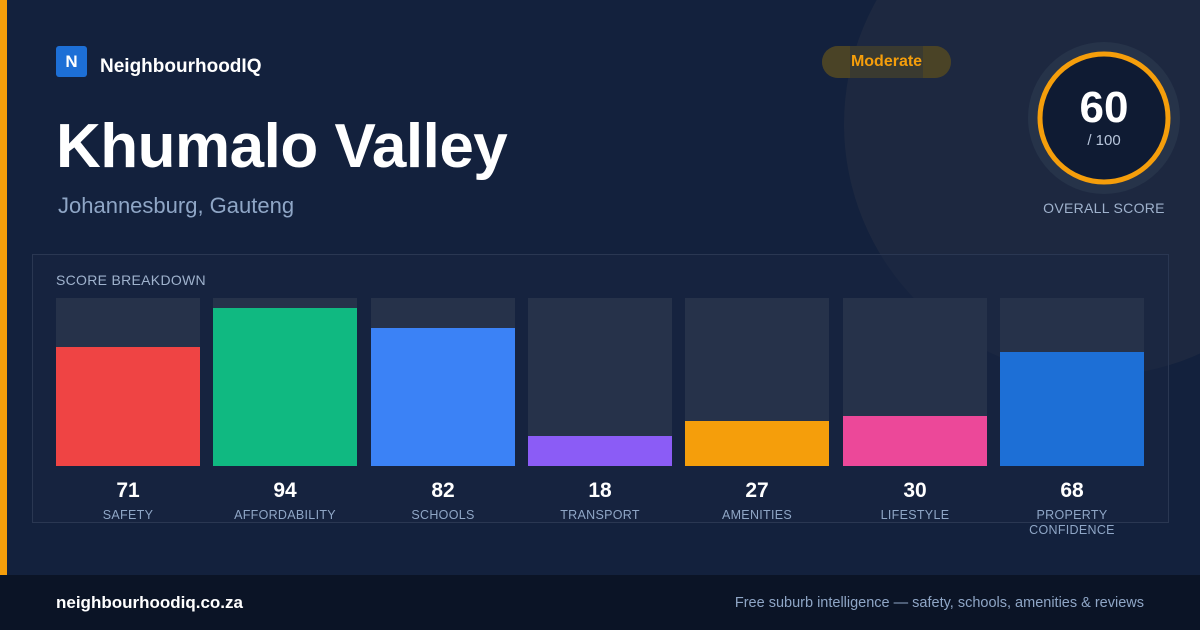 This screenshot has width=1200, height=630. I want to click on bar-label: TRANSPORT, so click(600, 515).